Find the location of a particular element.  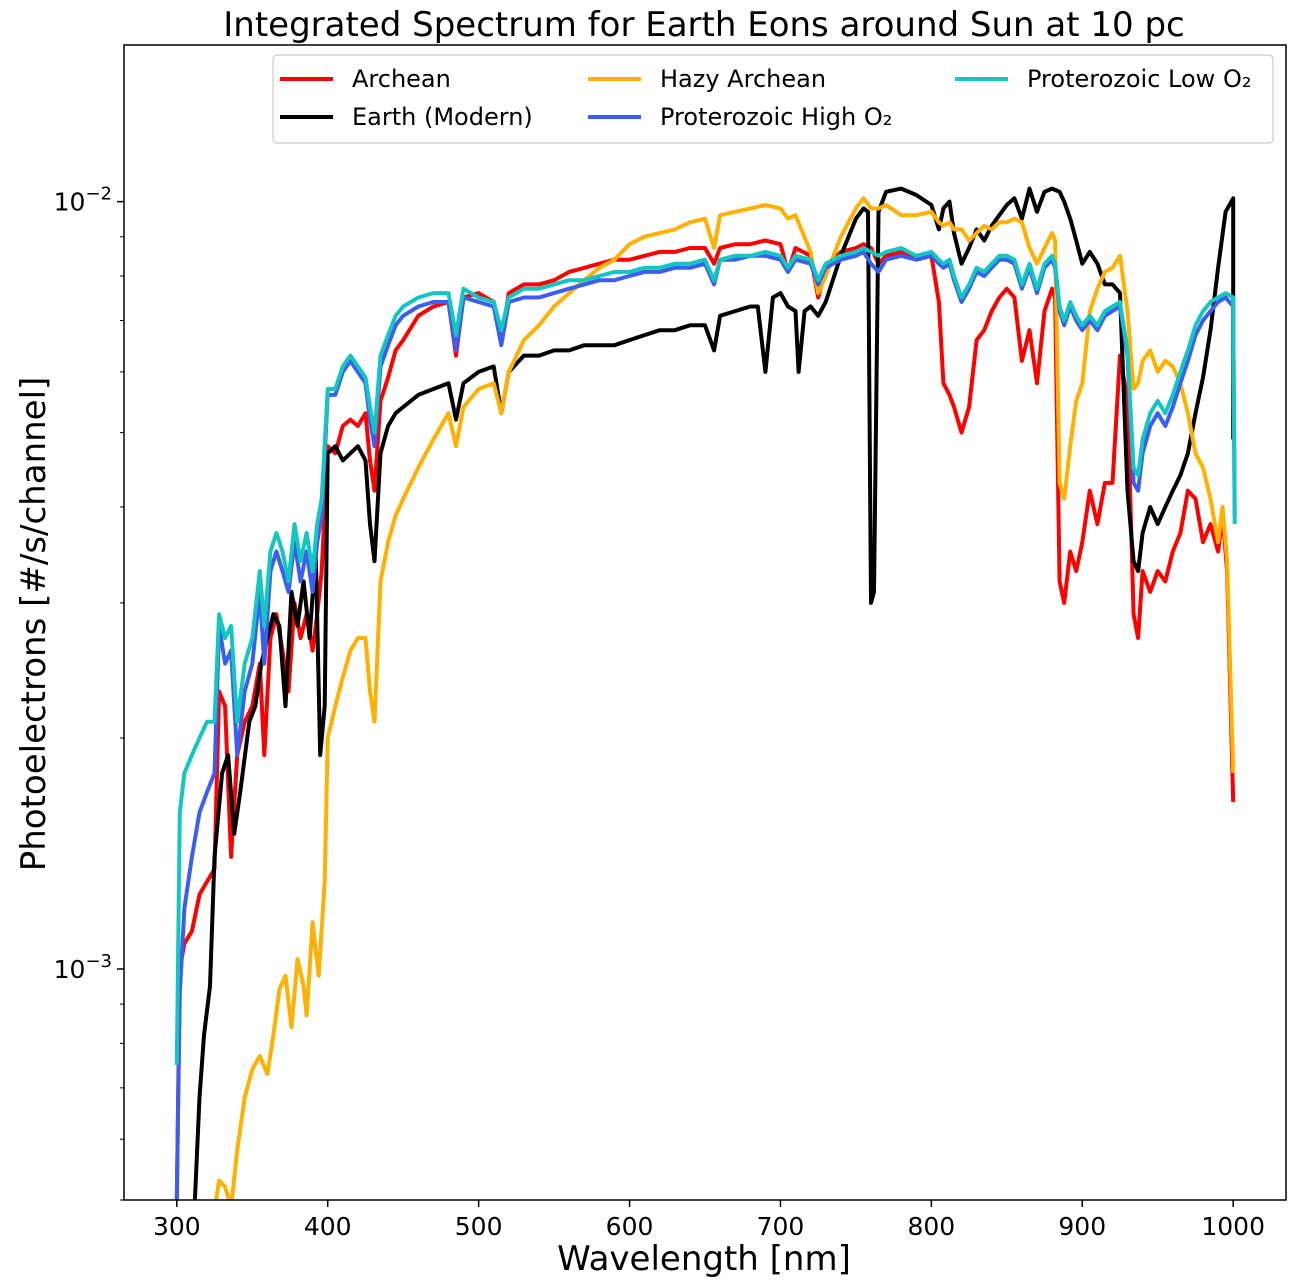

legend-label: Earth (Modern) is located at coordinates (442, 117).